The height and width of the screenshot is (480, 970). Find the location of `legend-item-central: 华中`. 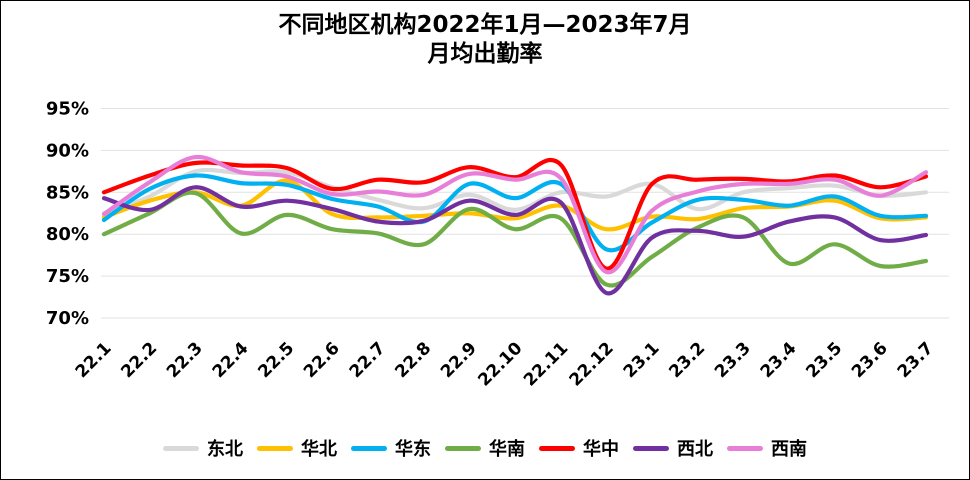

legend-item-central: 华中 is located at coordinates (579, 448).